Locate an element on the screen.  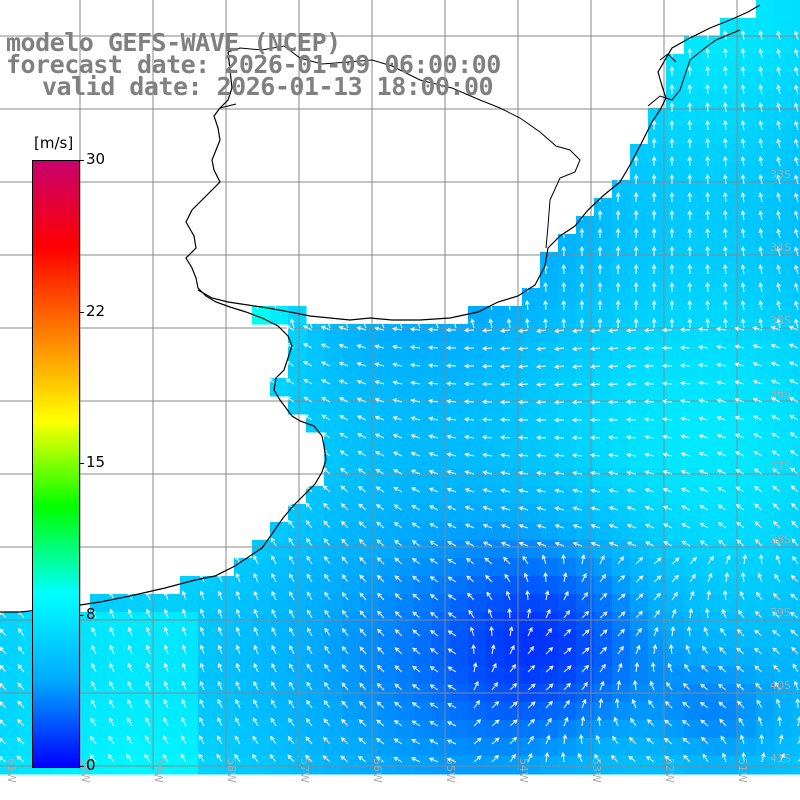
longitude-label: 57W is located at coordinates (304, 770).